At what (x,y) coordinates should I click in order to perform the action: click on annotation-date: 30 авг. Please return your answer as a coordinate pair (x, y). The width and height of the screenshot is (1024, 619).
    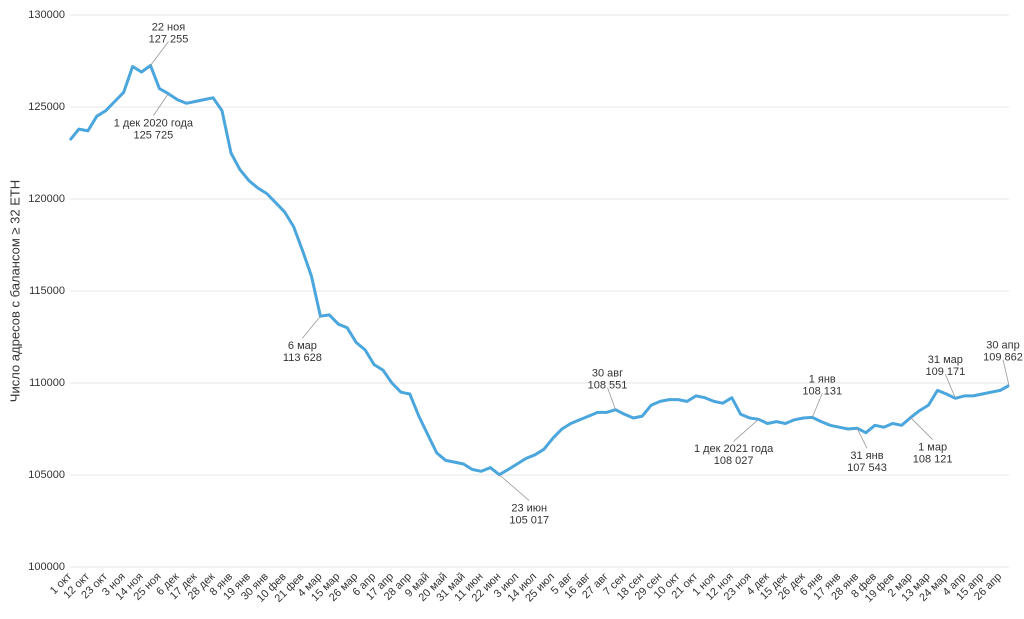
    Looking at the image, I should click on (607, 374).